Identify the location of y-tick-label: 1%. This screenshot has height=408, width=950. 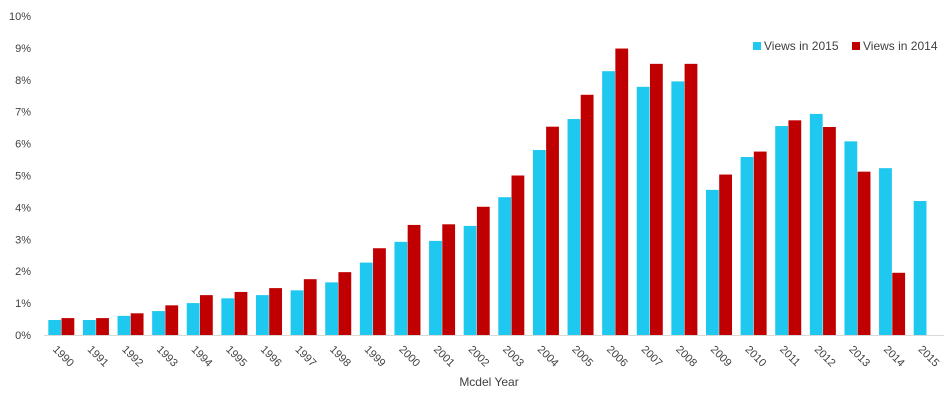
(23, 304).